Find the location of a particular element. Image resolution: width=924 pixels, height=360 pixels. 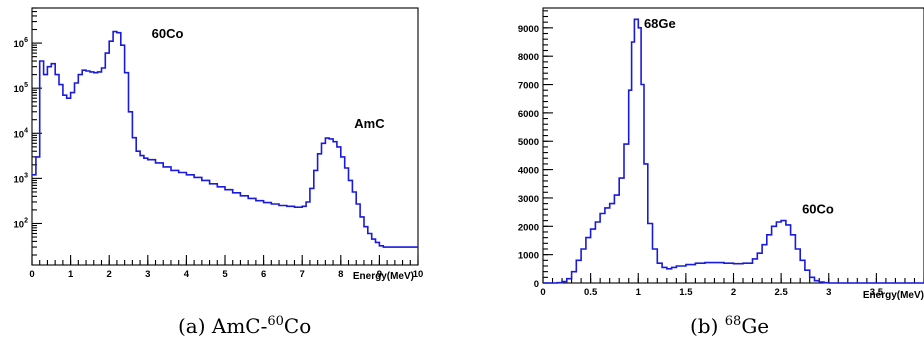

x-tick-label: 7 is located at coordinates (302, 274).